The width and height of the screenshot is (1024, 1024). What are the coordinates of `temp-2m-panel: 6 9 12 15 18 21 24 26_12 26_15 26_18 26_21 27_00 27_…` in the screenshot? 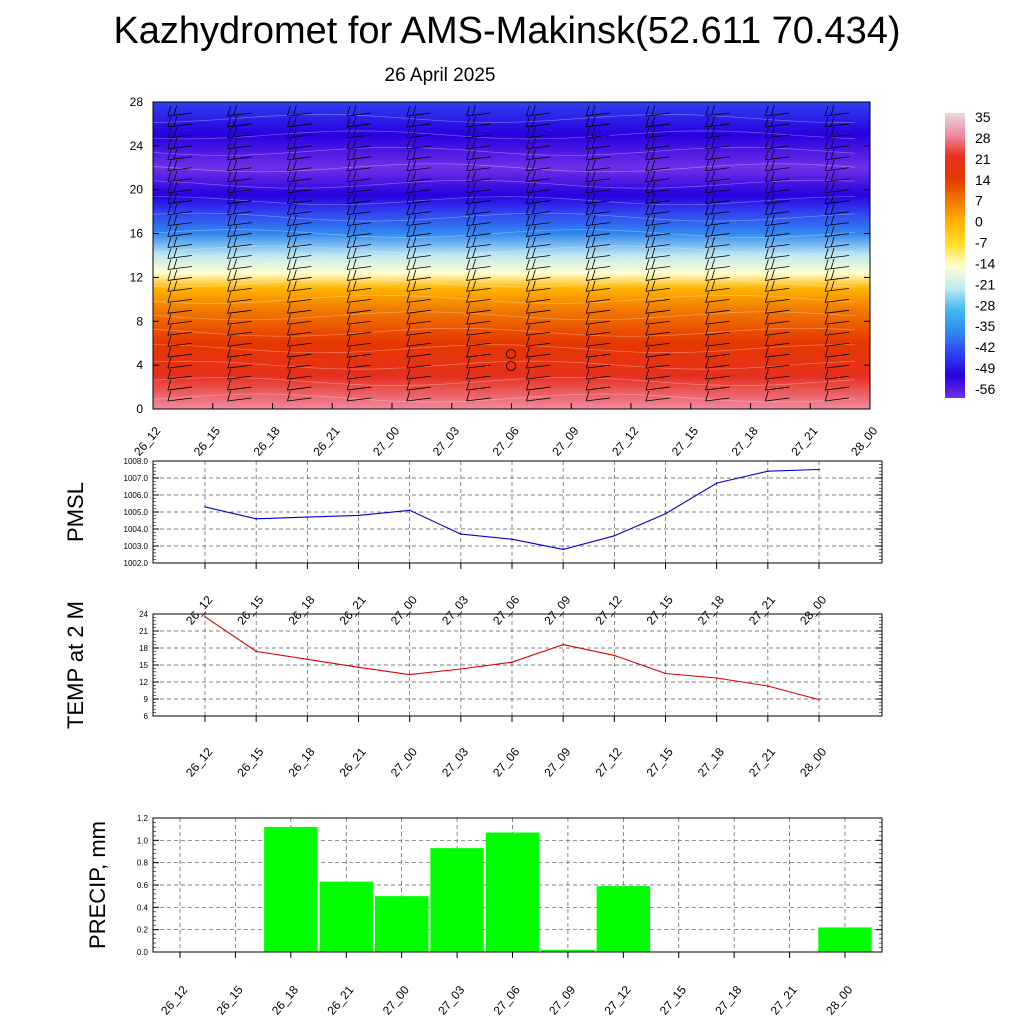 It's located at (473, 690).